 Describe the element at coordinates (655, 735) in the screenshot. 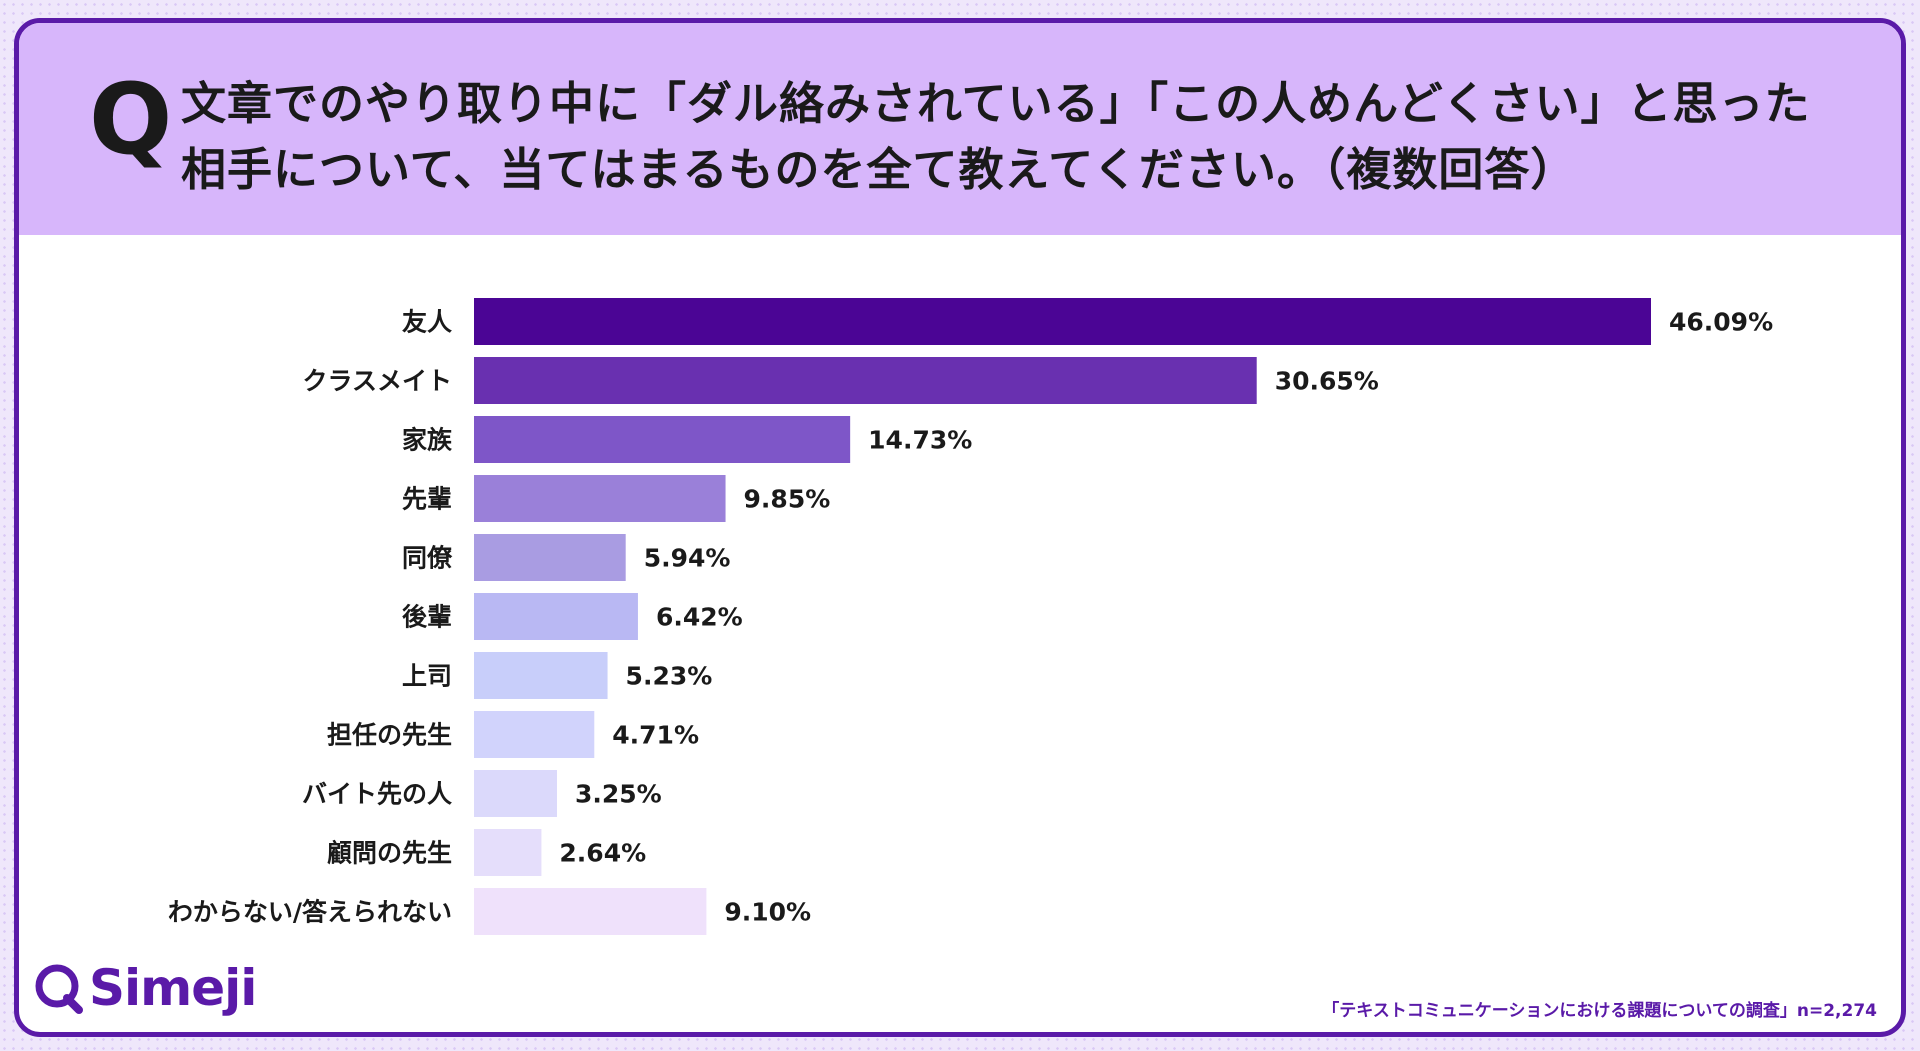

I see `value-label: 4.71%` at that location.